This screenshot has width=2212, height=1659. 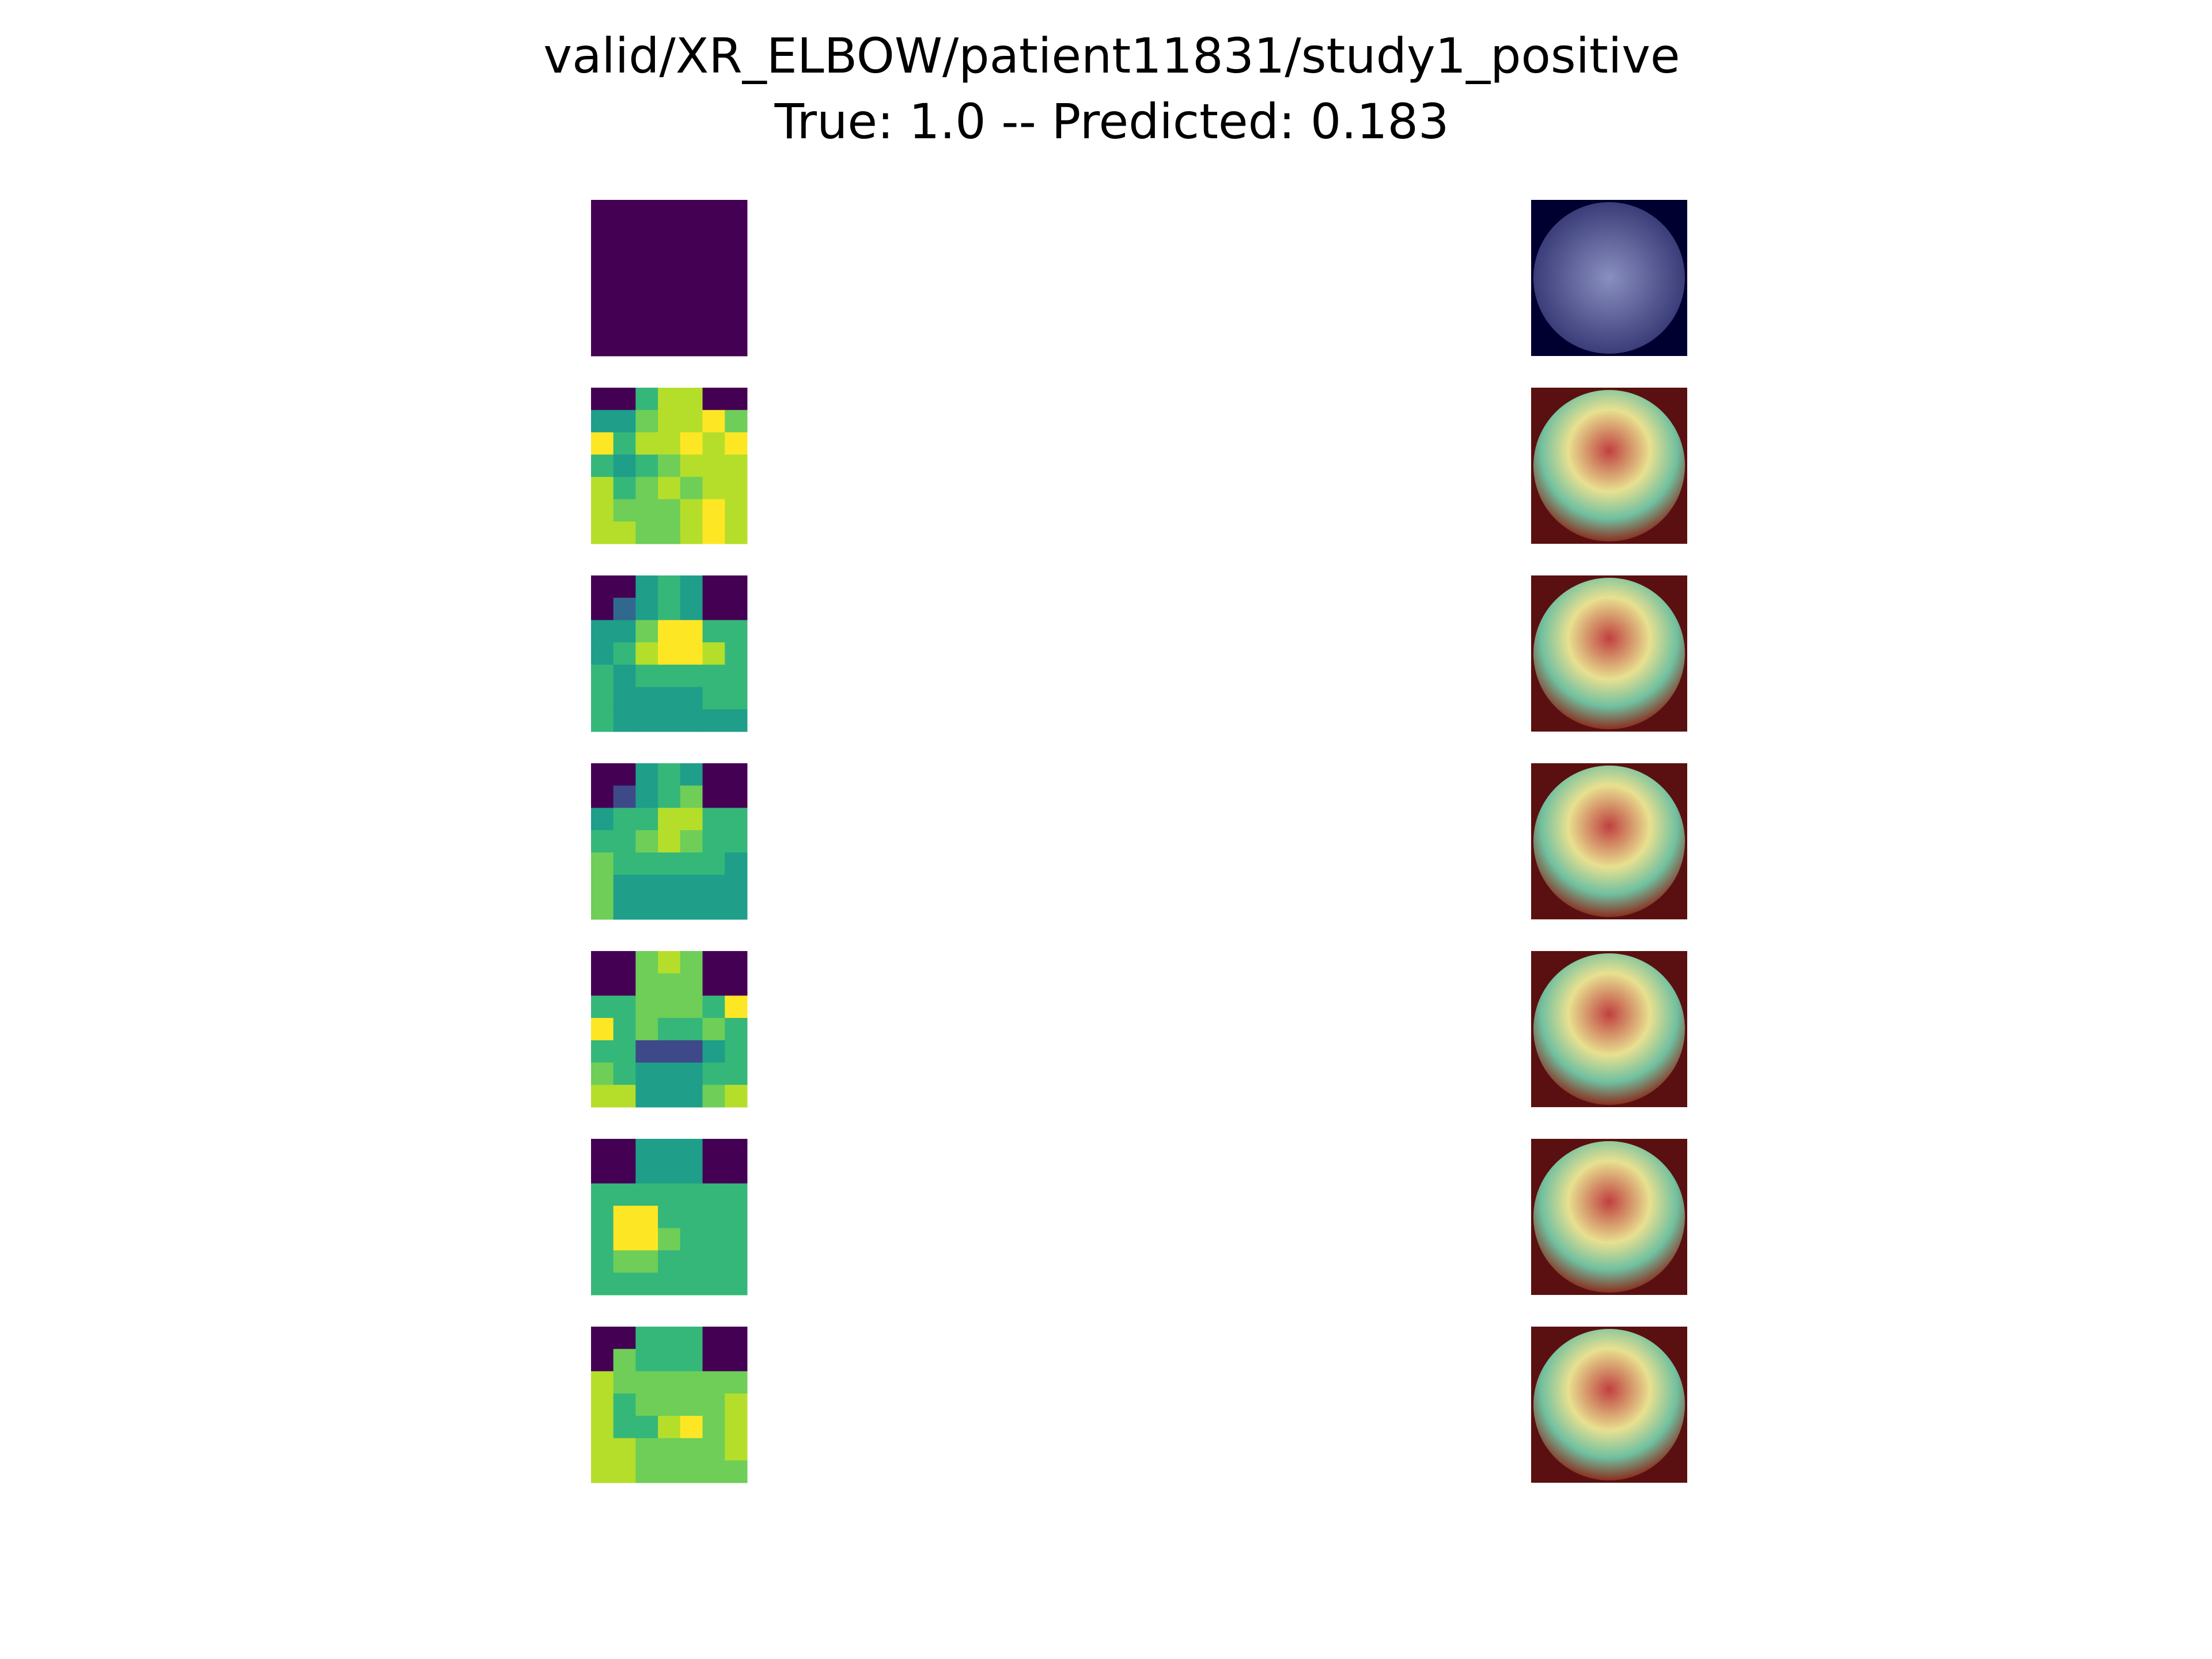 What do you see at coordinates (1111, 121) in the screenshot?
I see `figure-subtitle: True: 1.0 -- Predicted: 0.183` at bounding box center [1111, 121].